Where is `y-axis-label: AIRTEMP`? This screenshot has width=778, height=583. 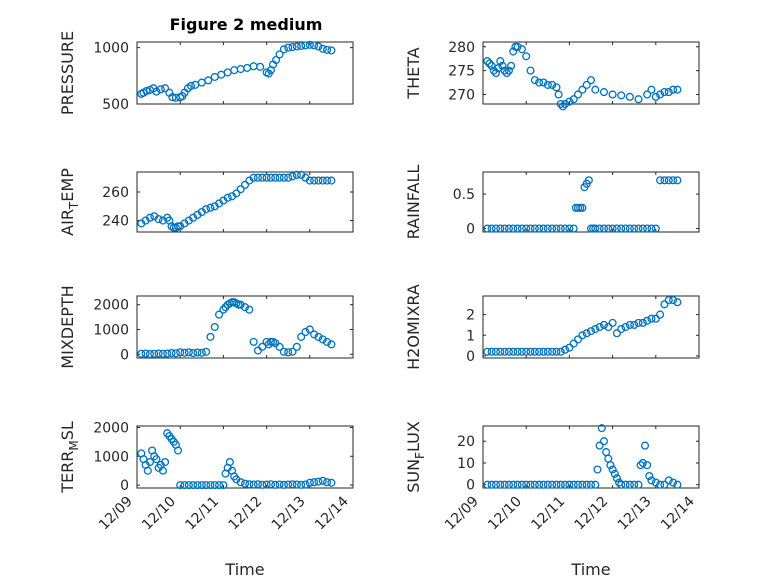
y-axis-label: AIRTEMP is located at coordinates (69, 202).